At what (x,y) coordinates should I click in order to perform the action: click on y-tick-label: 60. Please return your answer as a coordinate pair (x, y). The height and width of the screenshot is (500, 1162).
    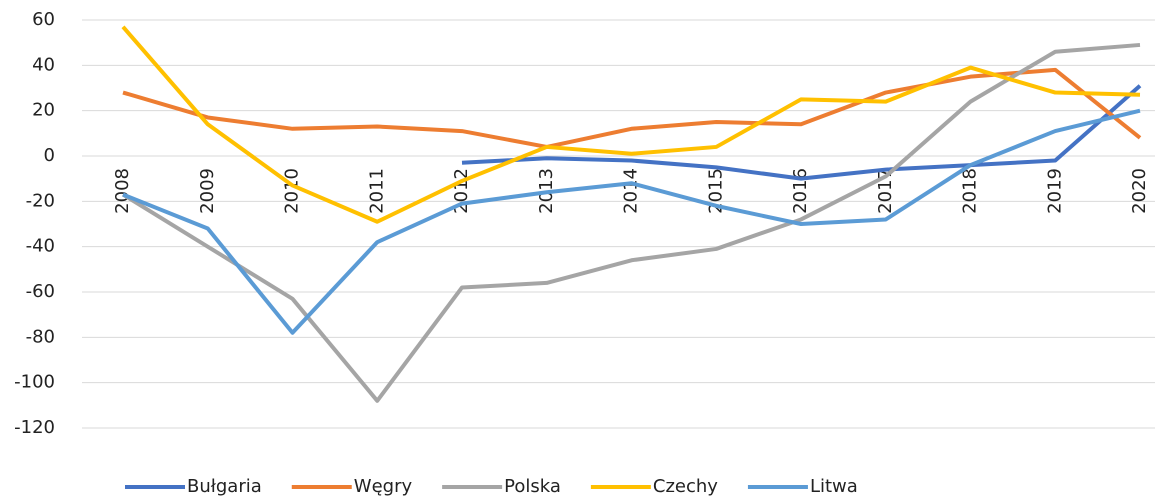
    Looking at the image, I should click on (43, 19).